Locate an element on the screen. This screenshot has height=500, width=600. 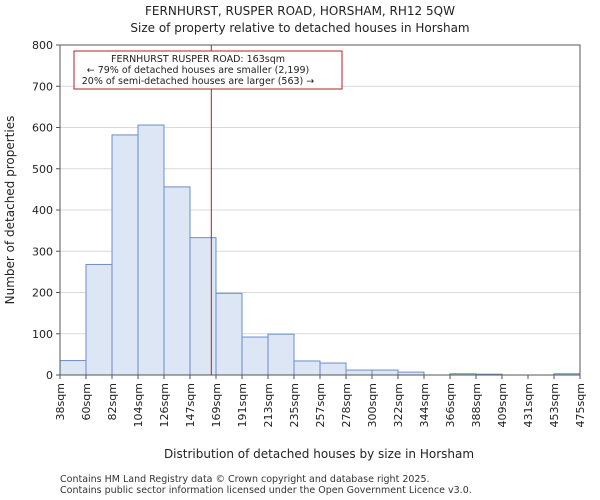
annotation-line-1: FERNHURST RUSPER ROAD: 163sqm is located at coordinates (198, 59).